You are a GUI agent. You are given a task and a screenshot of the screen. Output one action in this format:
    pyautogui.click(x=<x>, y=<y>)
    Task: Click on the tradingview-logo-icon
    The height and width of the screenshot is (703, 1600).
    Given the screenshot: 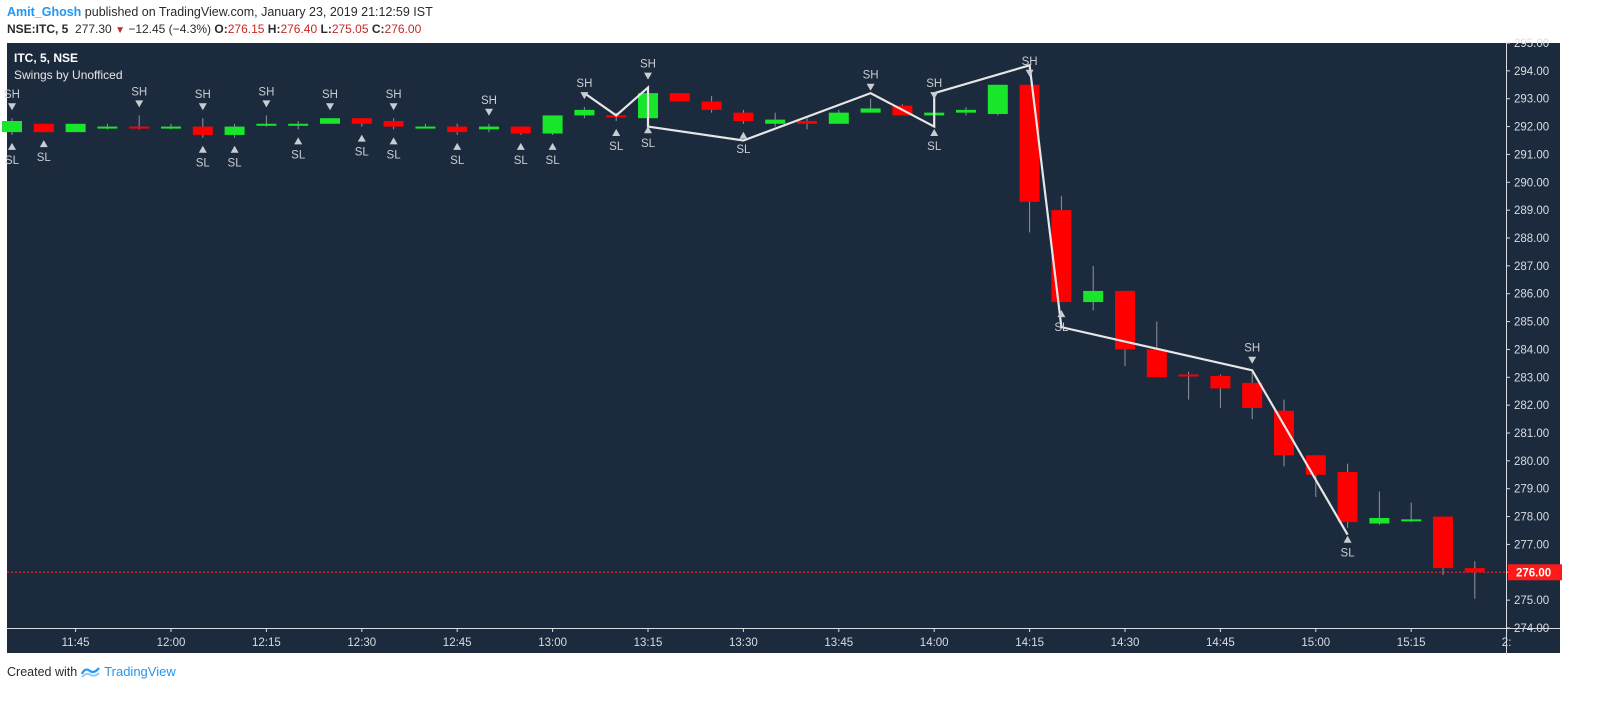 What is the action you would take?
    pyautogui.click(x=91, y=672)
    